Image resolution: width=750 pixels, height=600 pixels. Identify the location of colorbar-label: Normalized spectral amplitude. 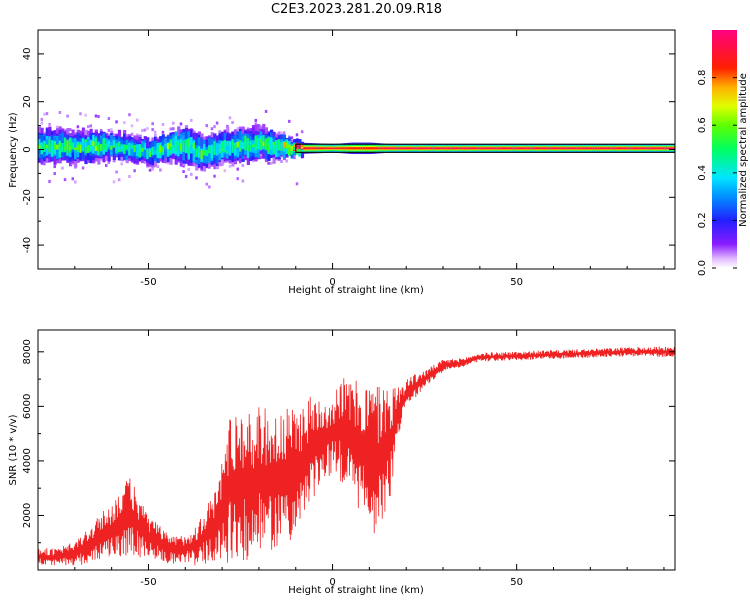
(743, 150).